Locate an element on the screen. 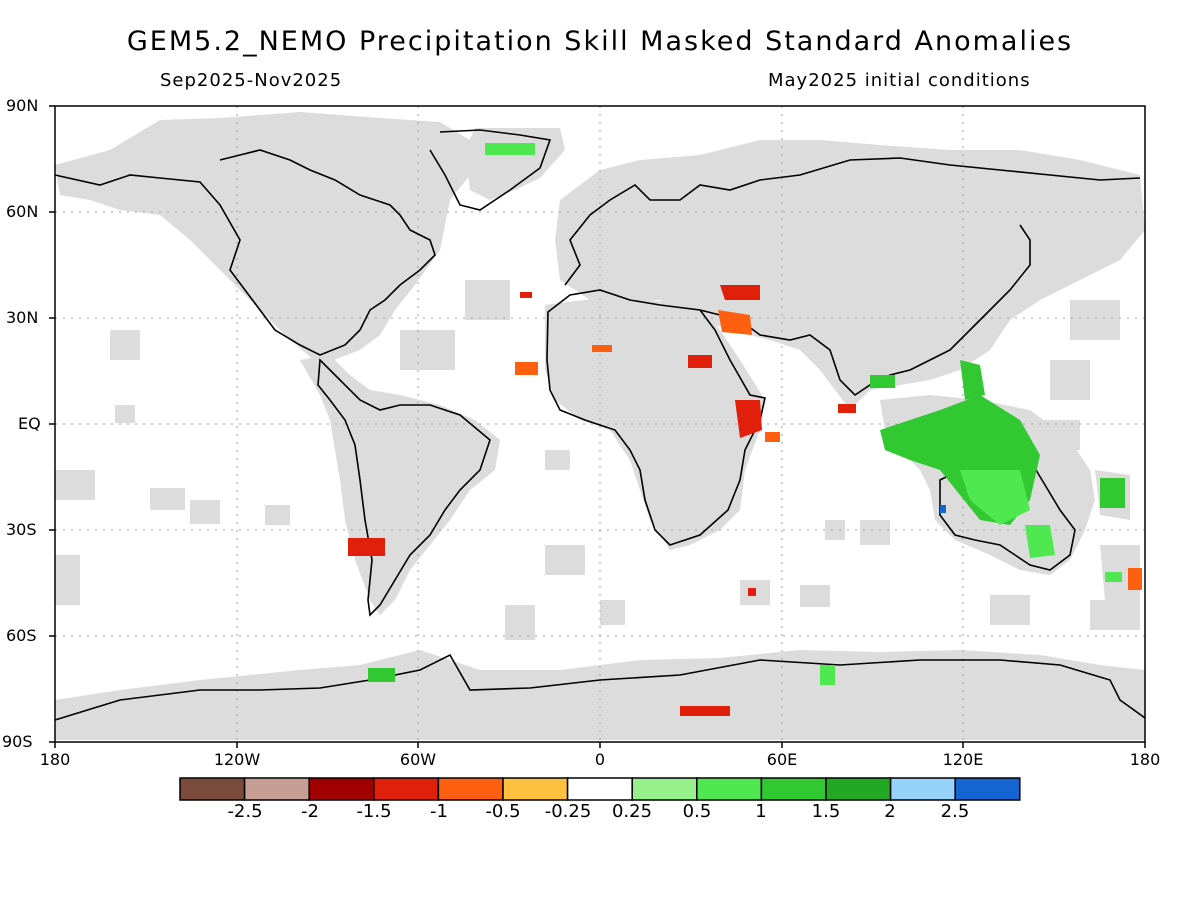 Image resolution: width=1200 pixels, height=900 pixels. colorbar is located at coordinates (600, 789).